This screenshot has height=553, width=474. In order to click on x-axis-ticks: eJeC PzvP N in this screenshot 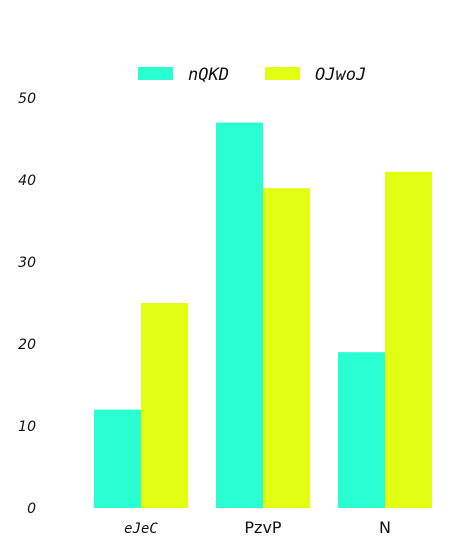, I will do `click(257, 527)`.